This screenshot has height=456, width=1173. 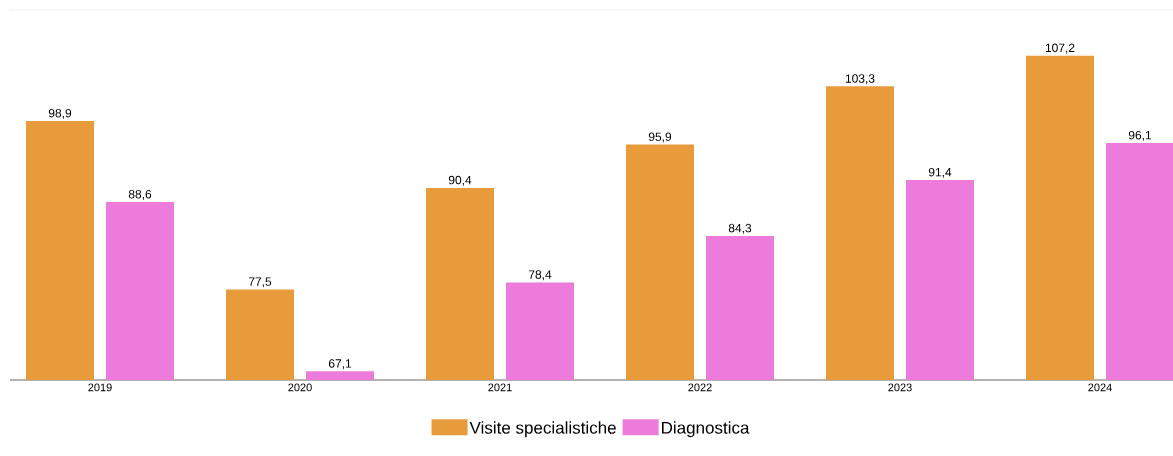 I want to click on x-tick-label: 2024, so click(x=1100, y=387).